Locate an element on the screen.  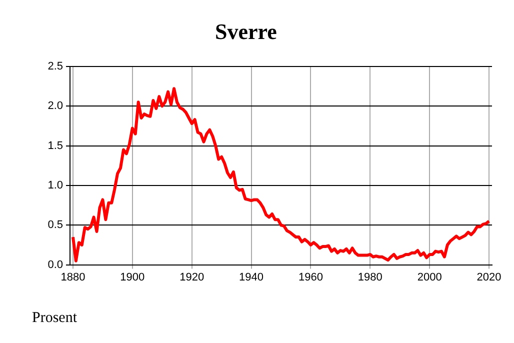
x-tick-label: 1900 is located at coordinates (132, 277).